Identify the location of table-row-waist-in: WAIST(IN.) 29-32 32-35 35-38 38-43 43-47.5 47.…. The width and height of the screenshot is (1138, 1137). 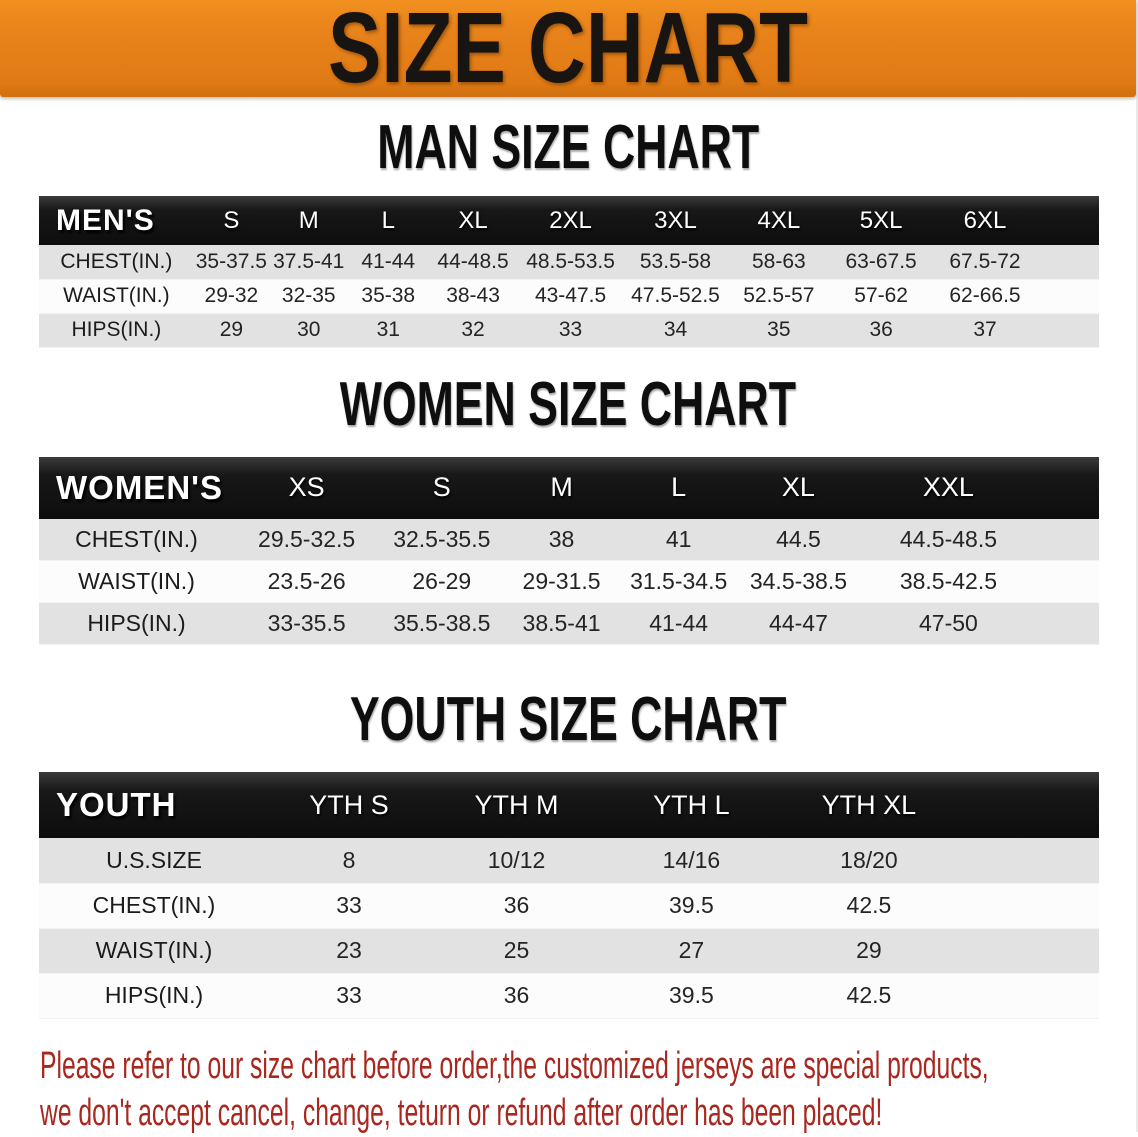
(569, 296).